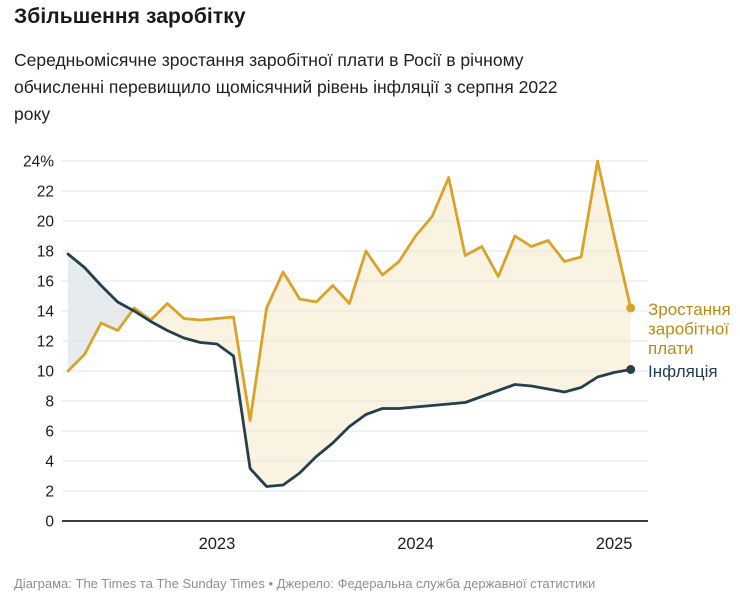  Describe the element at coordinates (689, 309) in the screenshot. I see `wage-growth-label: Зростання` at that location.